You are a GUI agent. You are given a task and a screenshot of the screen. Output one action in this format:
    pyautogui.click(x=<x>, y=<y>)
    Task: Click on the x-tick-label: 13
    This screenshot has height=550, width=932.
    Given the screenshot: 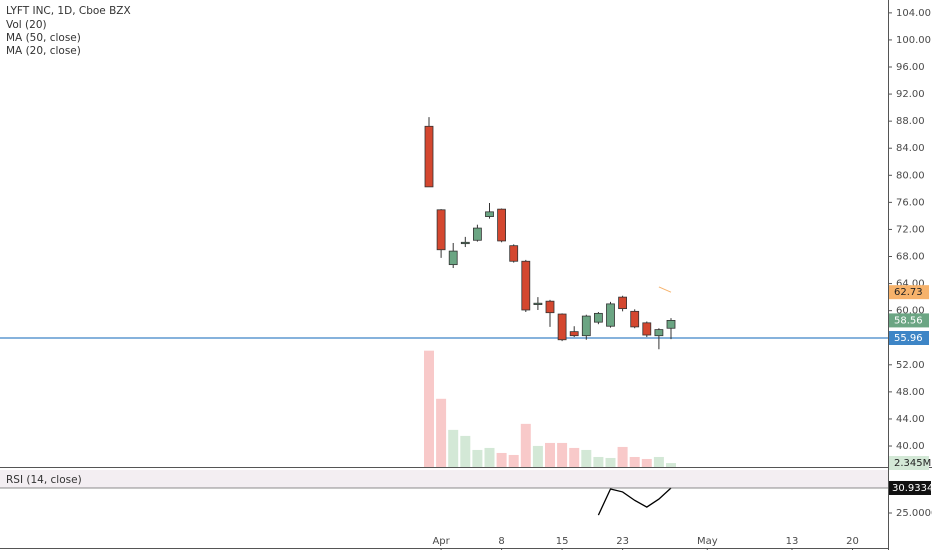 What is the action you would take?
    pyautogui.click(x=792, y=541)
    